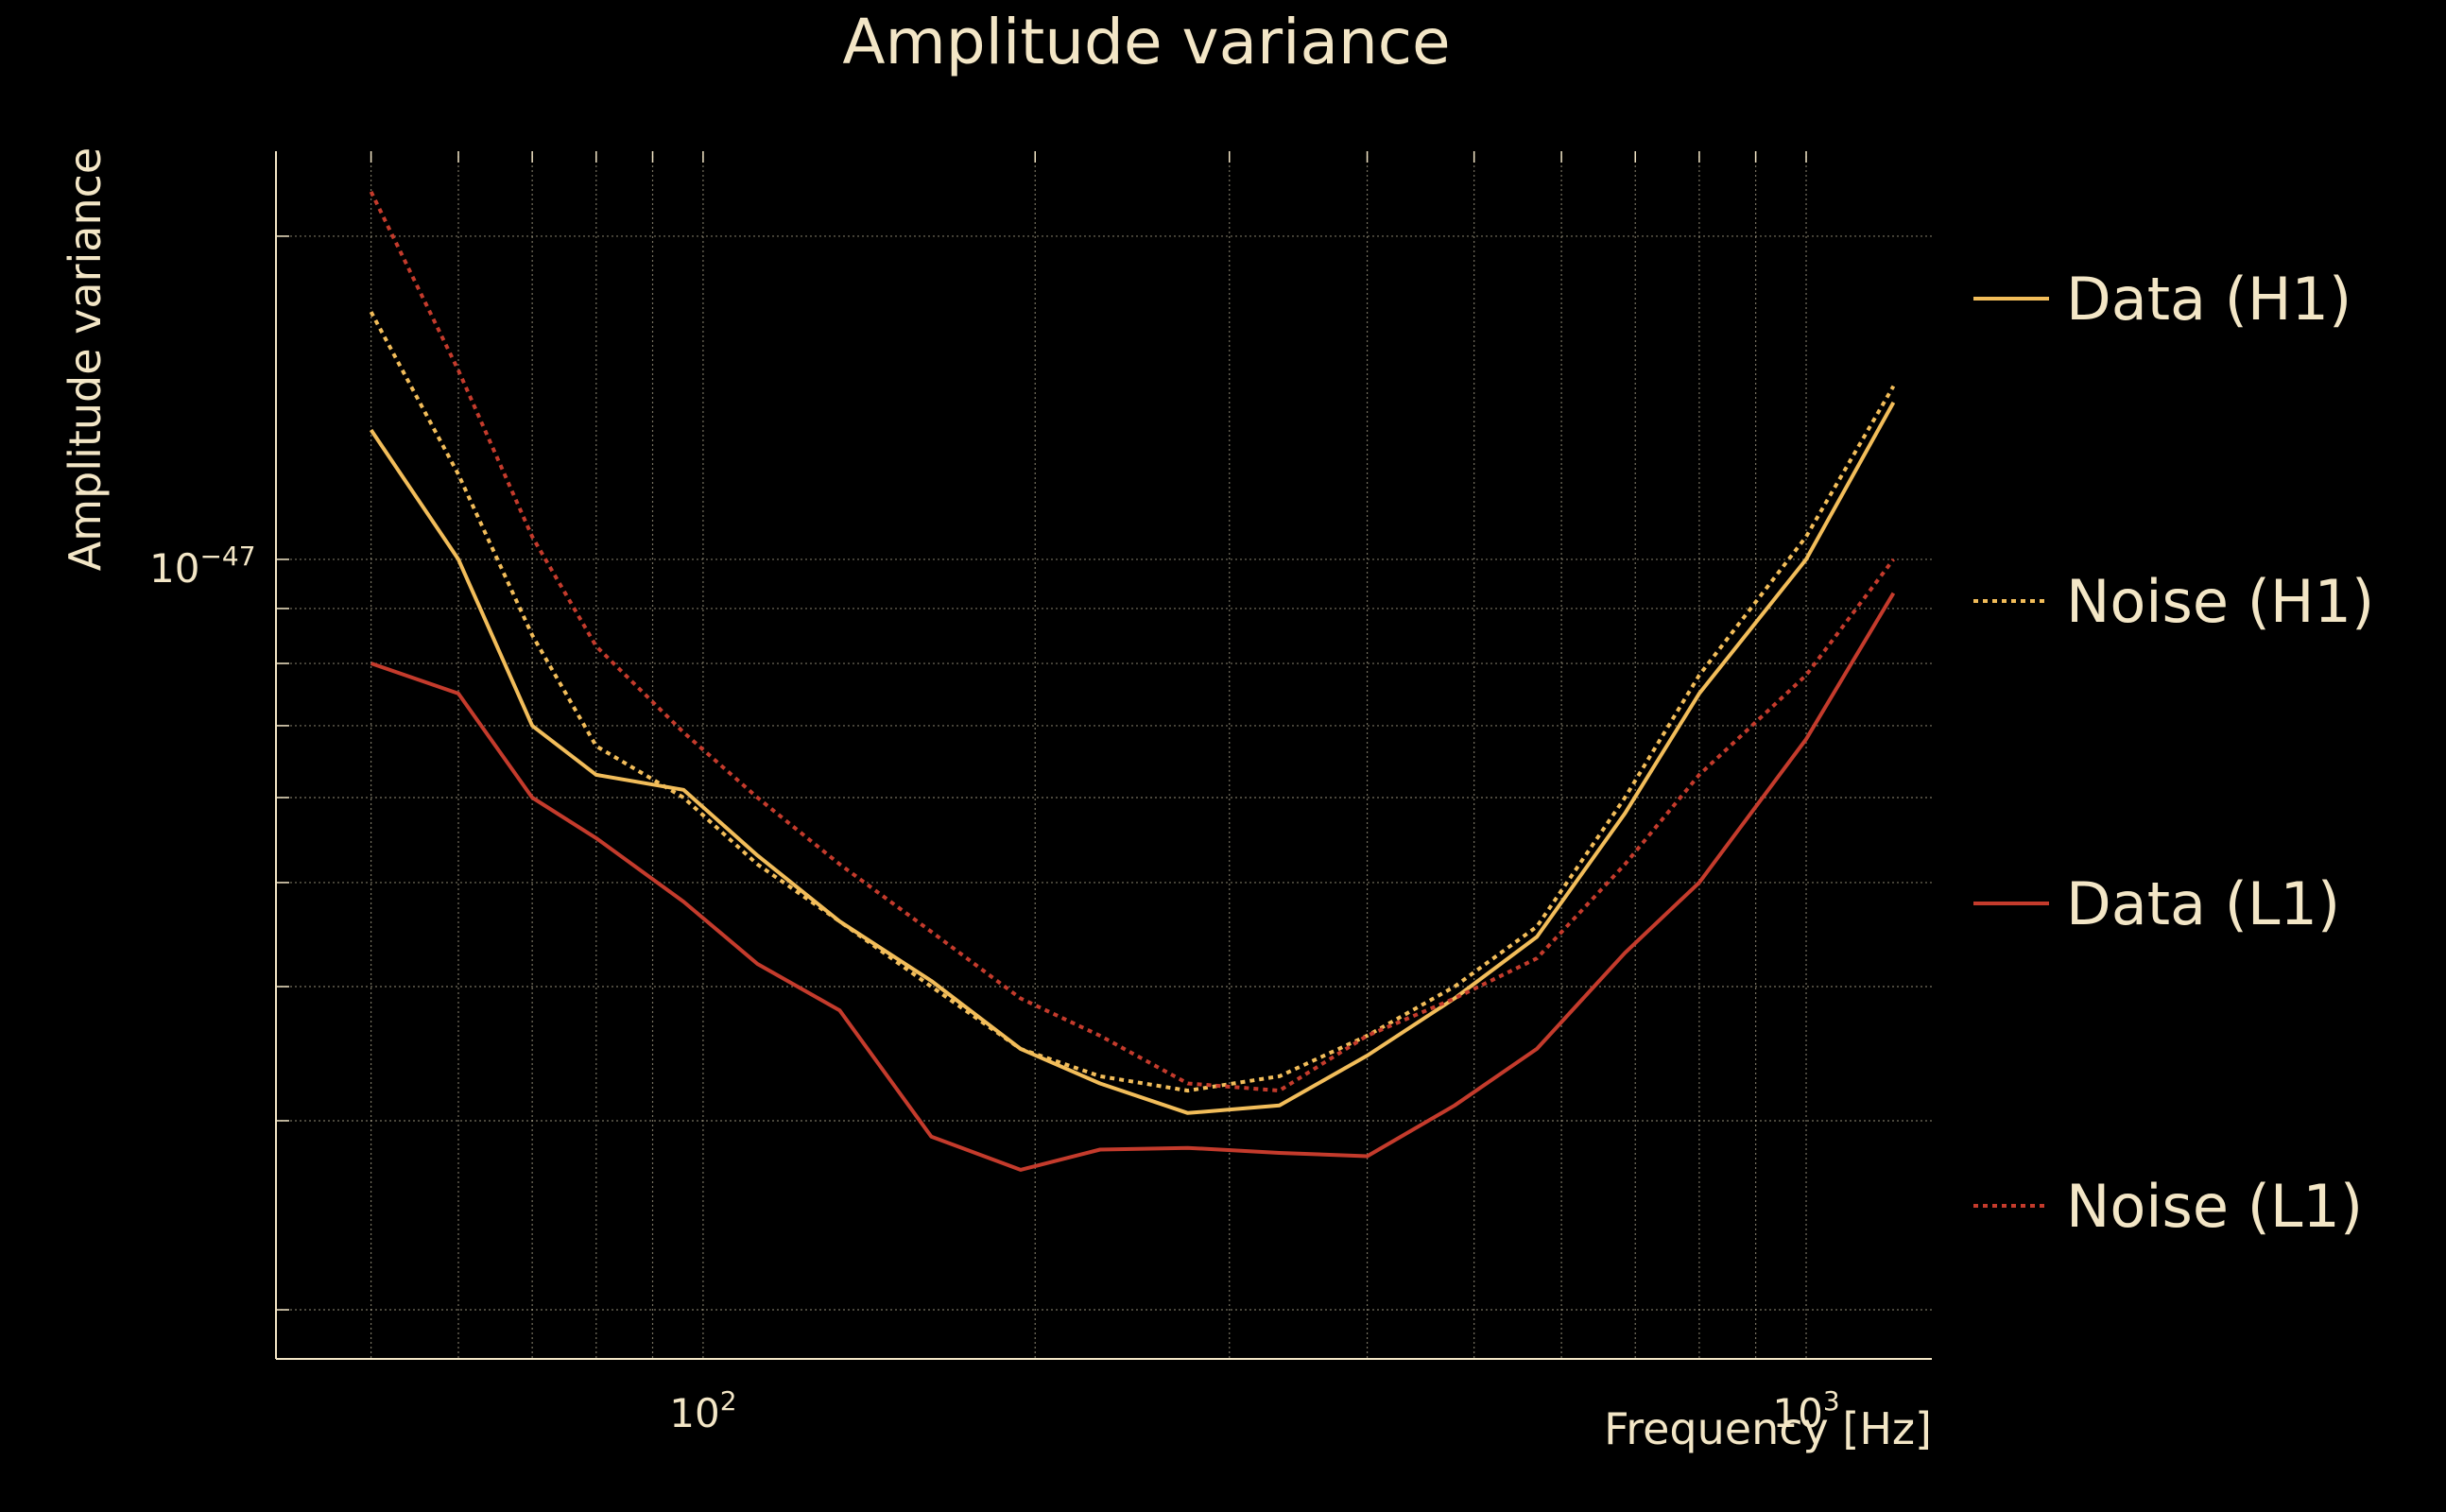 This screenshot has width=2446, height=1512. I want to click on chart-title: Amplitude variance, so click(1146, 42).